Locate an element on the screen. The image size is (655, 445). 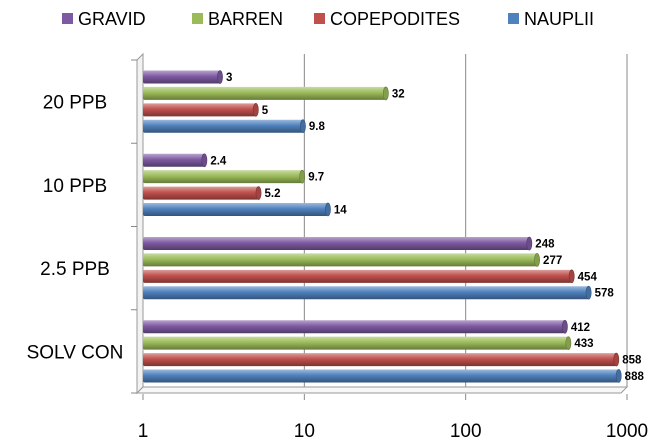
data-label-nauplii-2-5-ppb: 578 is located at coordinates (605, 294).